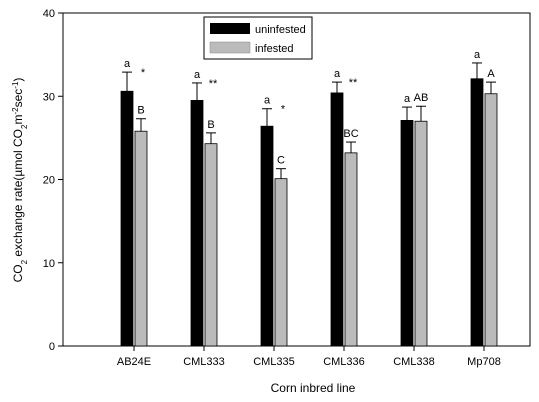  Describe the element at coordinates (283, 110) in the screenshot. I see `significance-cml335: *` at that location.